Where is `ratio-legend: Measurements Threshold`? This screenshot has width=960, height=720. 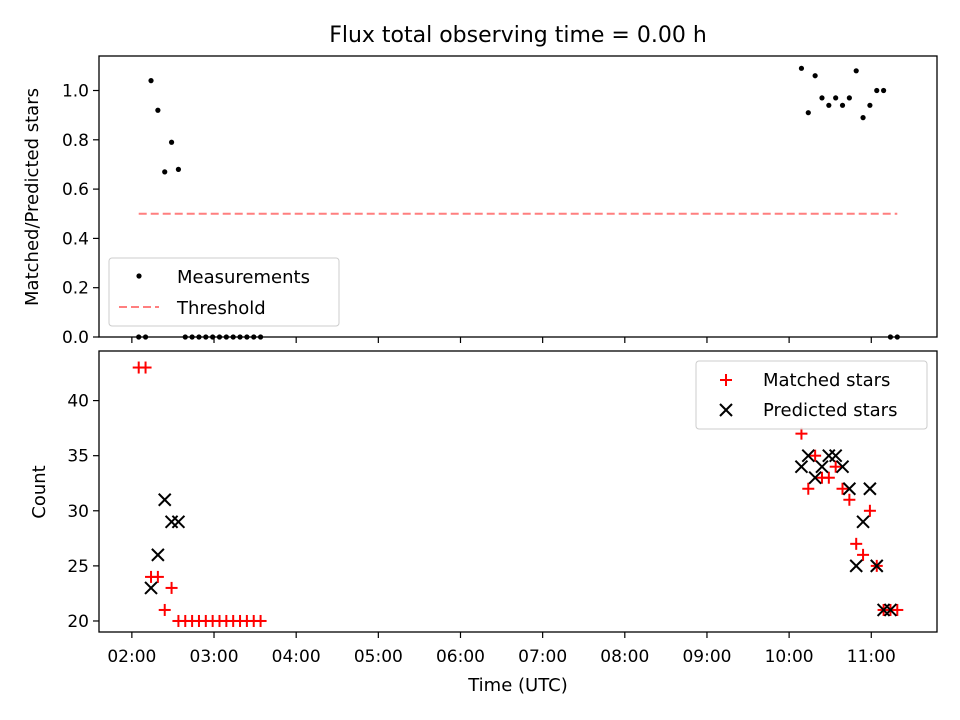 ratio-legend: Measurements Threshold is located at coordinates (224, 292).